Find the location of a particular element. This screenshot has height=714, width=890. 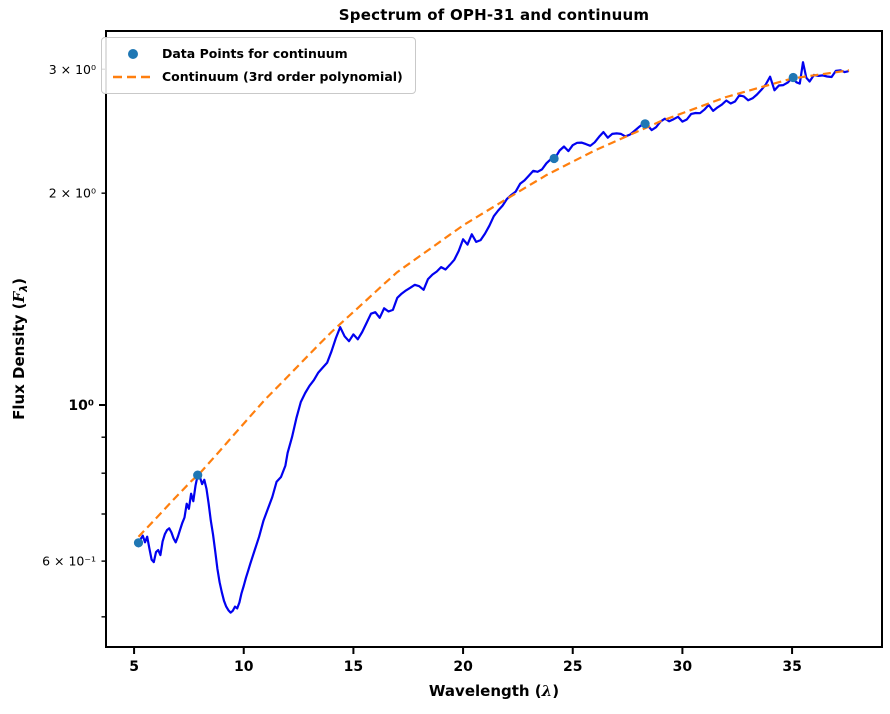

x-axis-label: Wavelength (λ) is located at coordinates (494, 691).